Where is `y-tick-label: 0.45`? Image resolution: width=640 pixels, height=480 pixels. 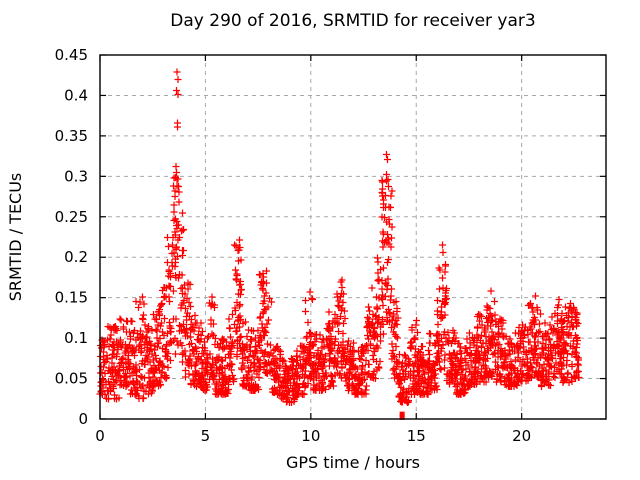 y-tick-label: 0.45 is located at coordinates (71, 55).